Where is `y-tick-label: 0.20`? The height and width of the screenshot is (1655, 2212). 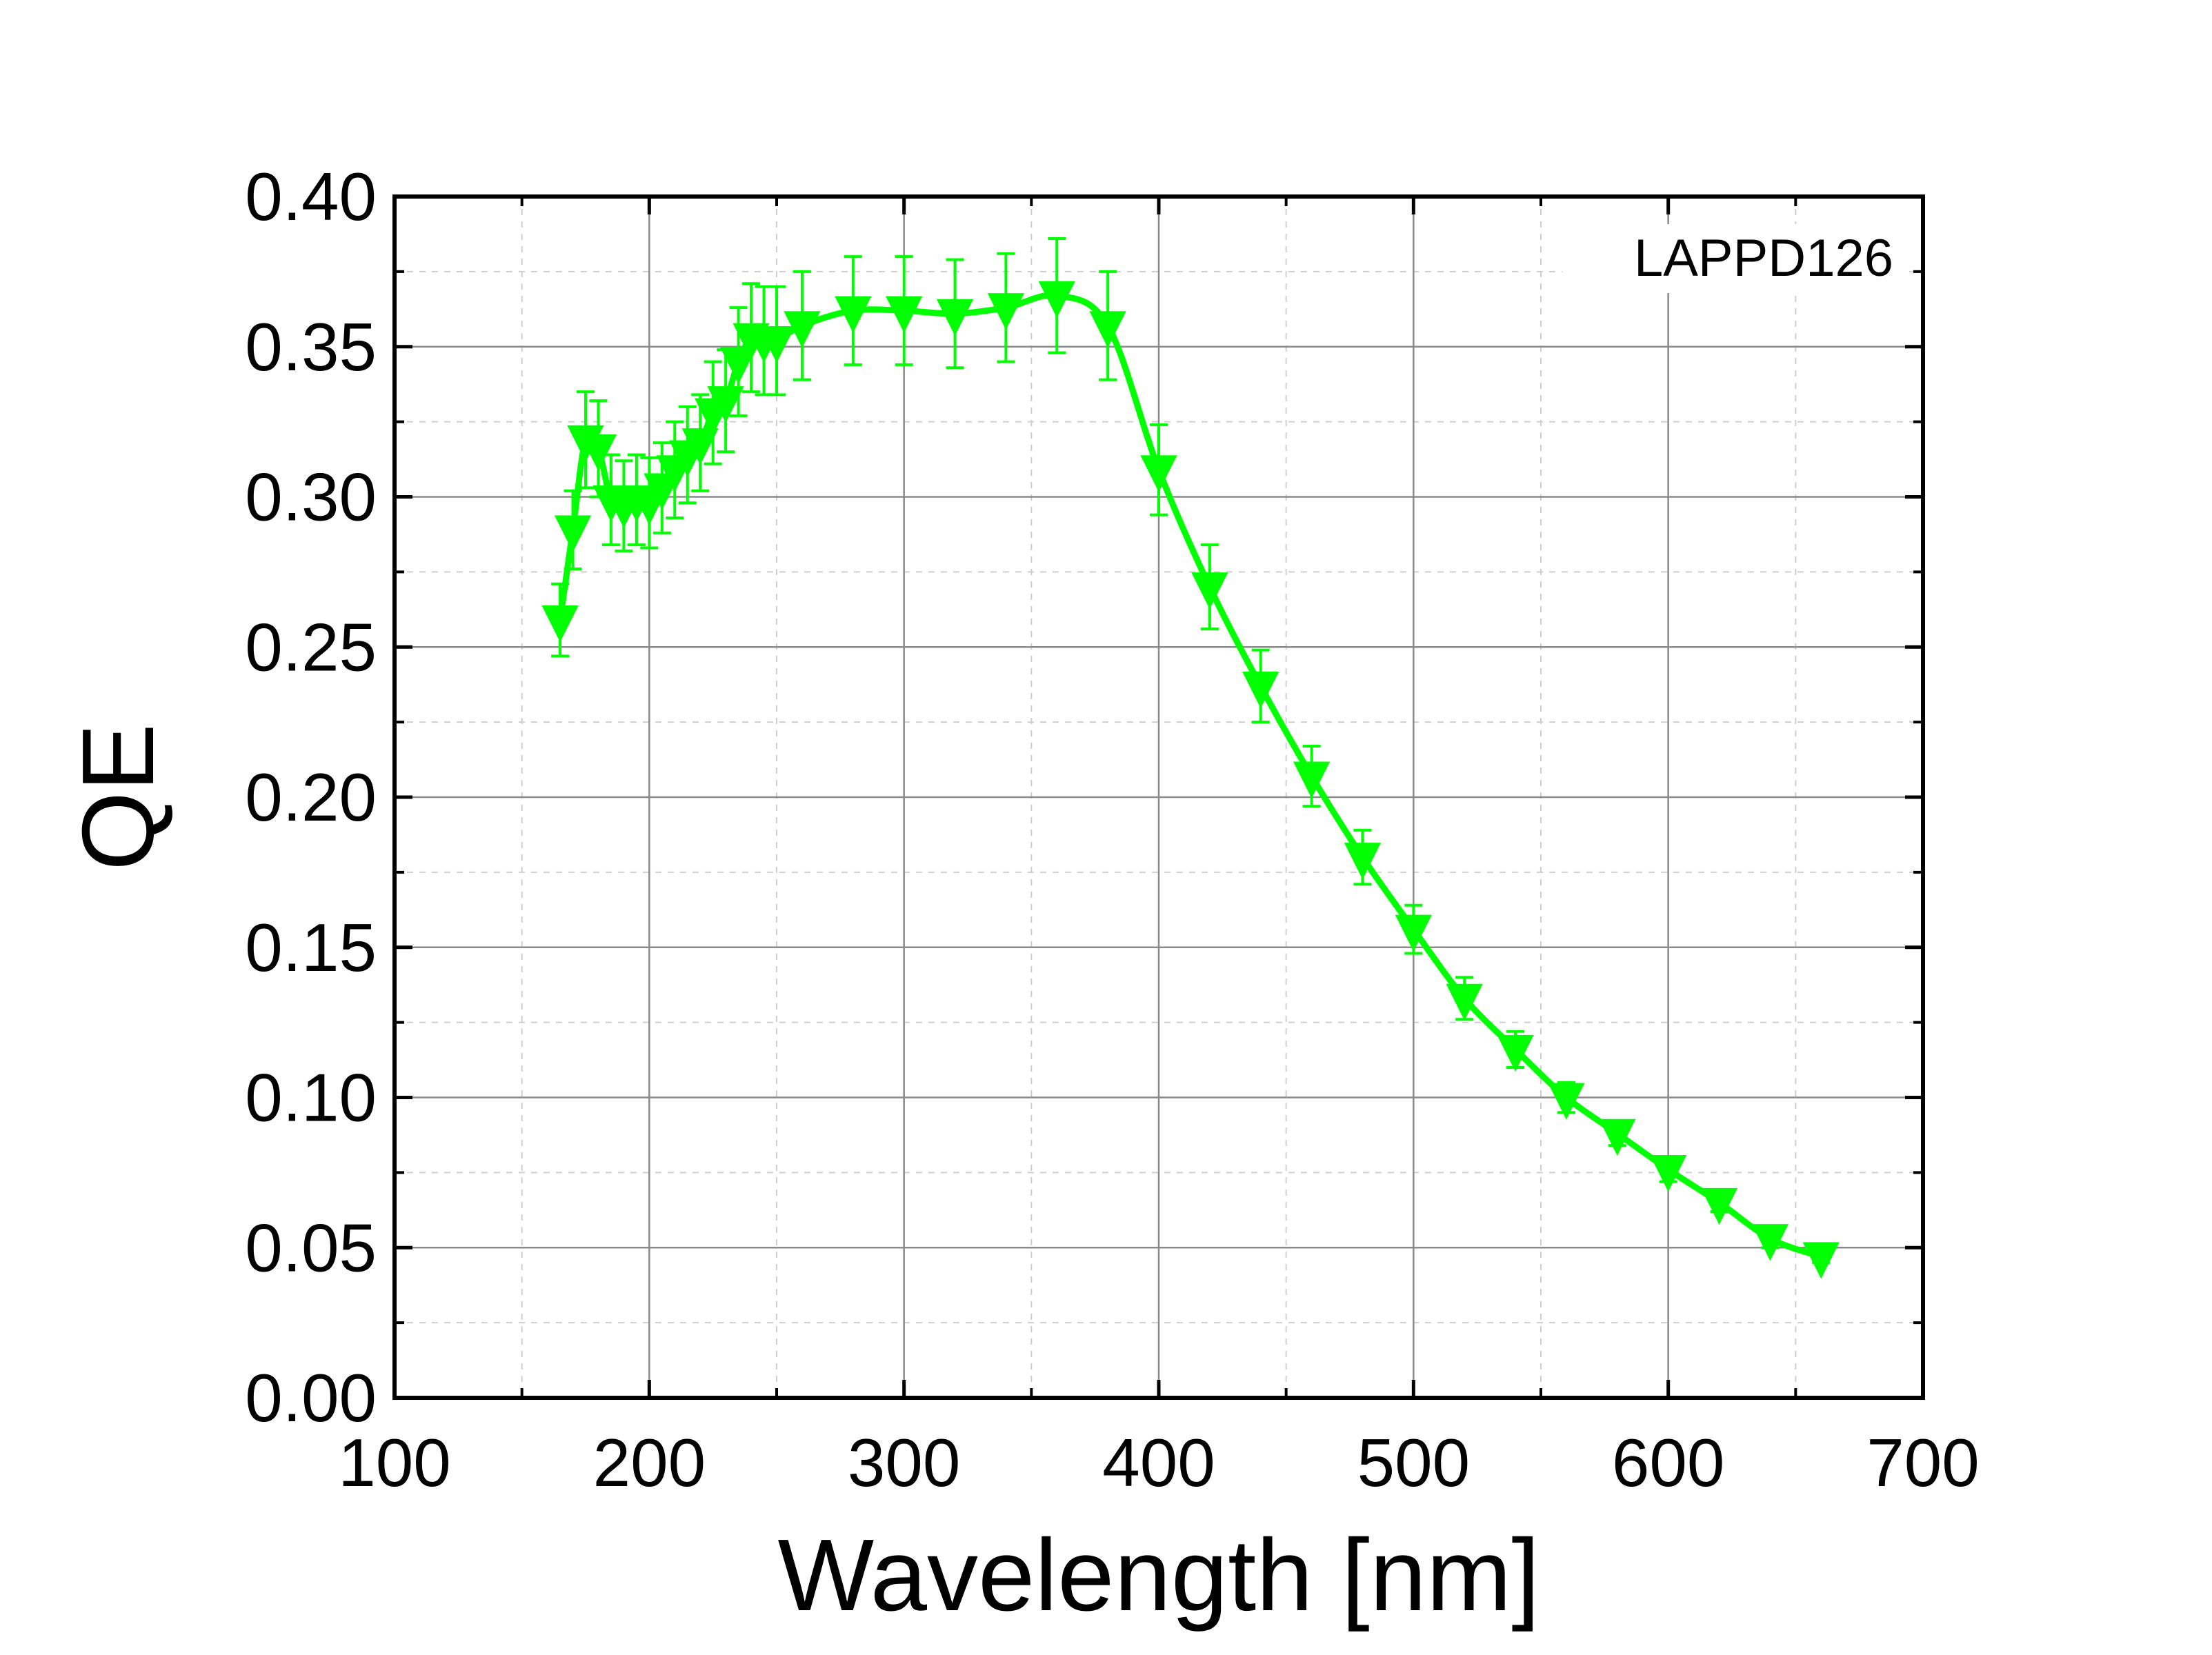 y-tick-label: 0.20 is located at coordinates (311, 797).